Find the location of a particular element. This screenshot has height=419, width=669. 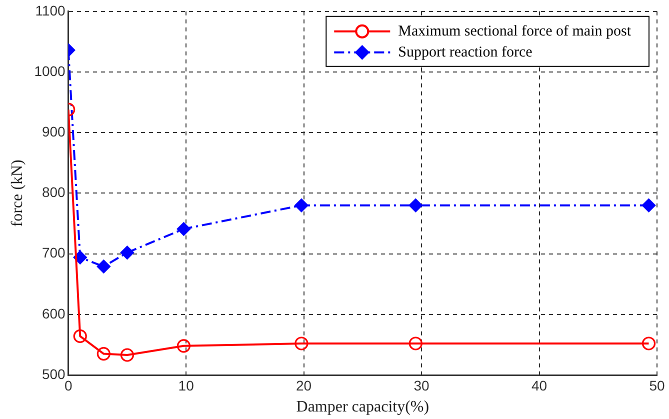

y-tick-label: 800 is located at coordinates (54, 192).